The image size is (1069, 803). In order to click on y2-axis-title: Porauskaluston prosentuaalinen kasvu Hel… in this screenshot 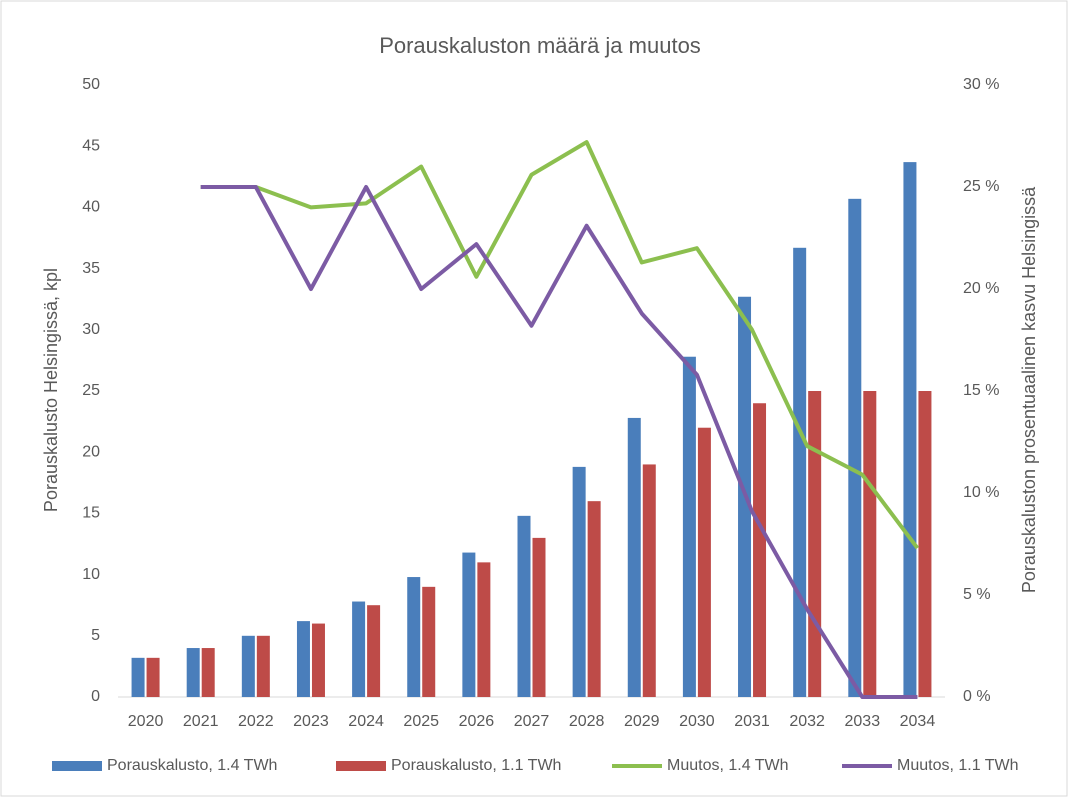, I will do `click(1029, 389)`.